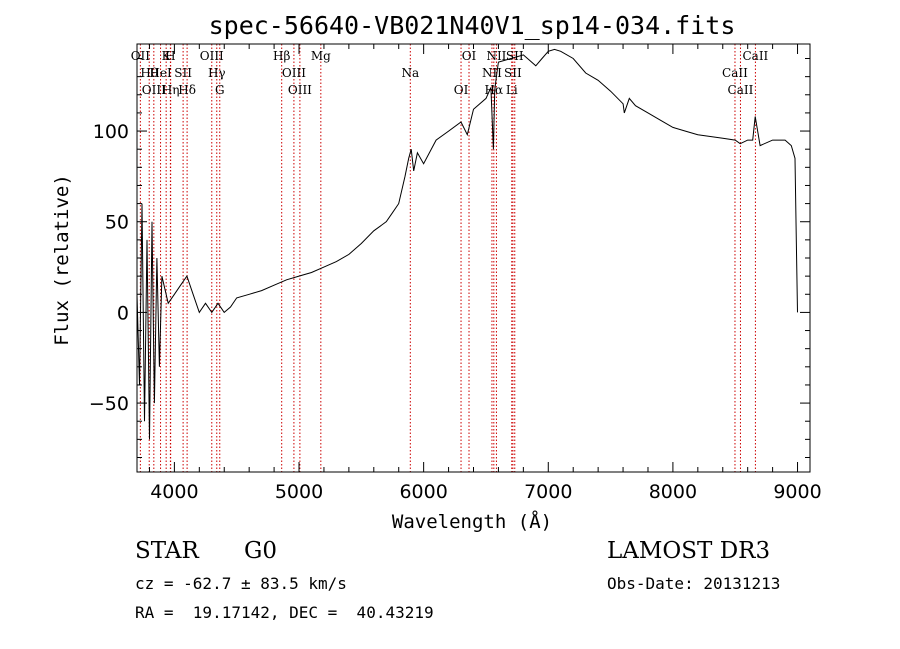  Describe the element at coordinates (284, 612) in the screenshot. I see `ra-dec: RA = 19.17142, DEC = 40.43219` at that location.